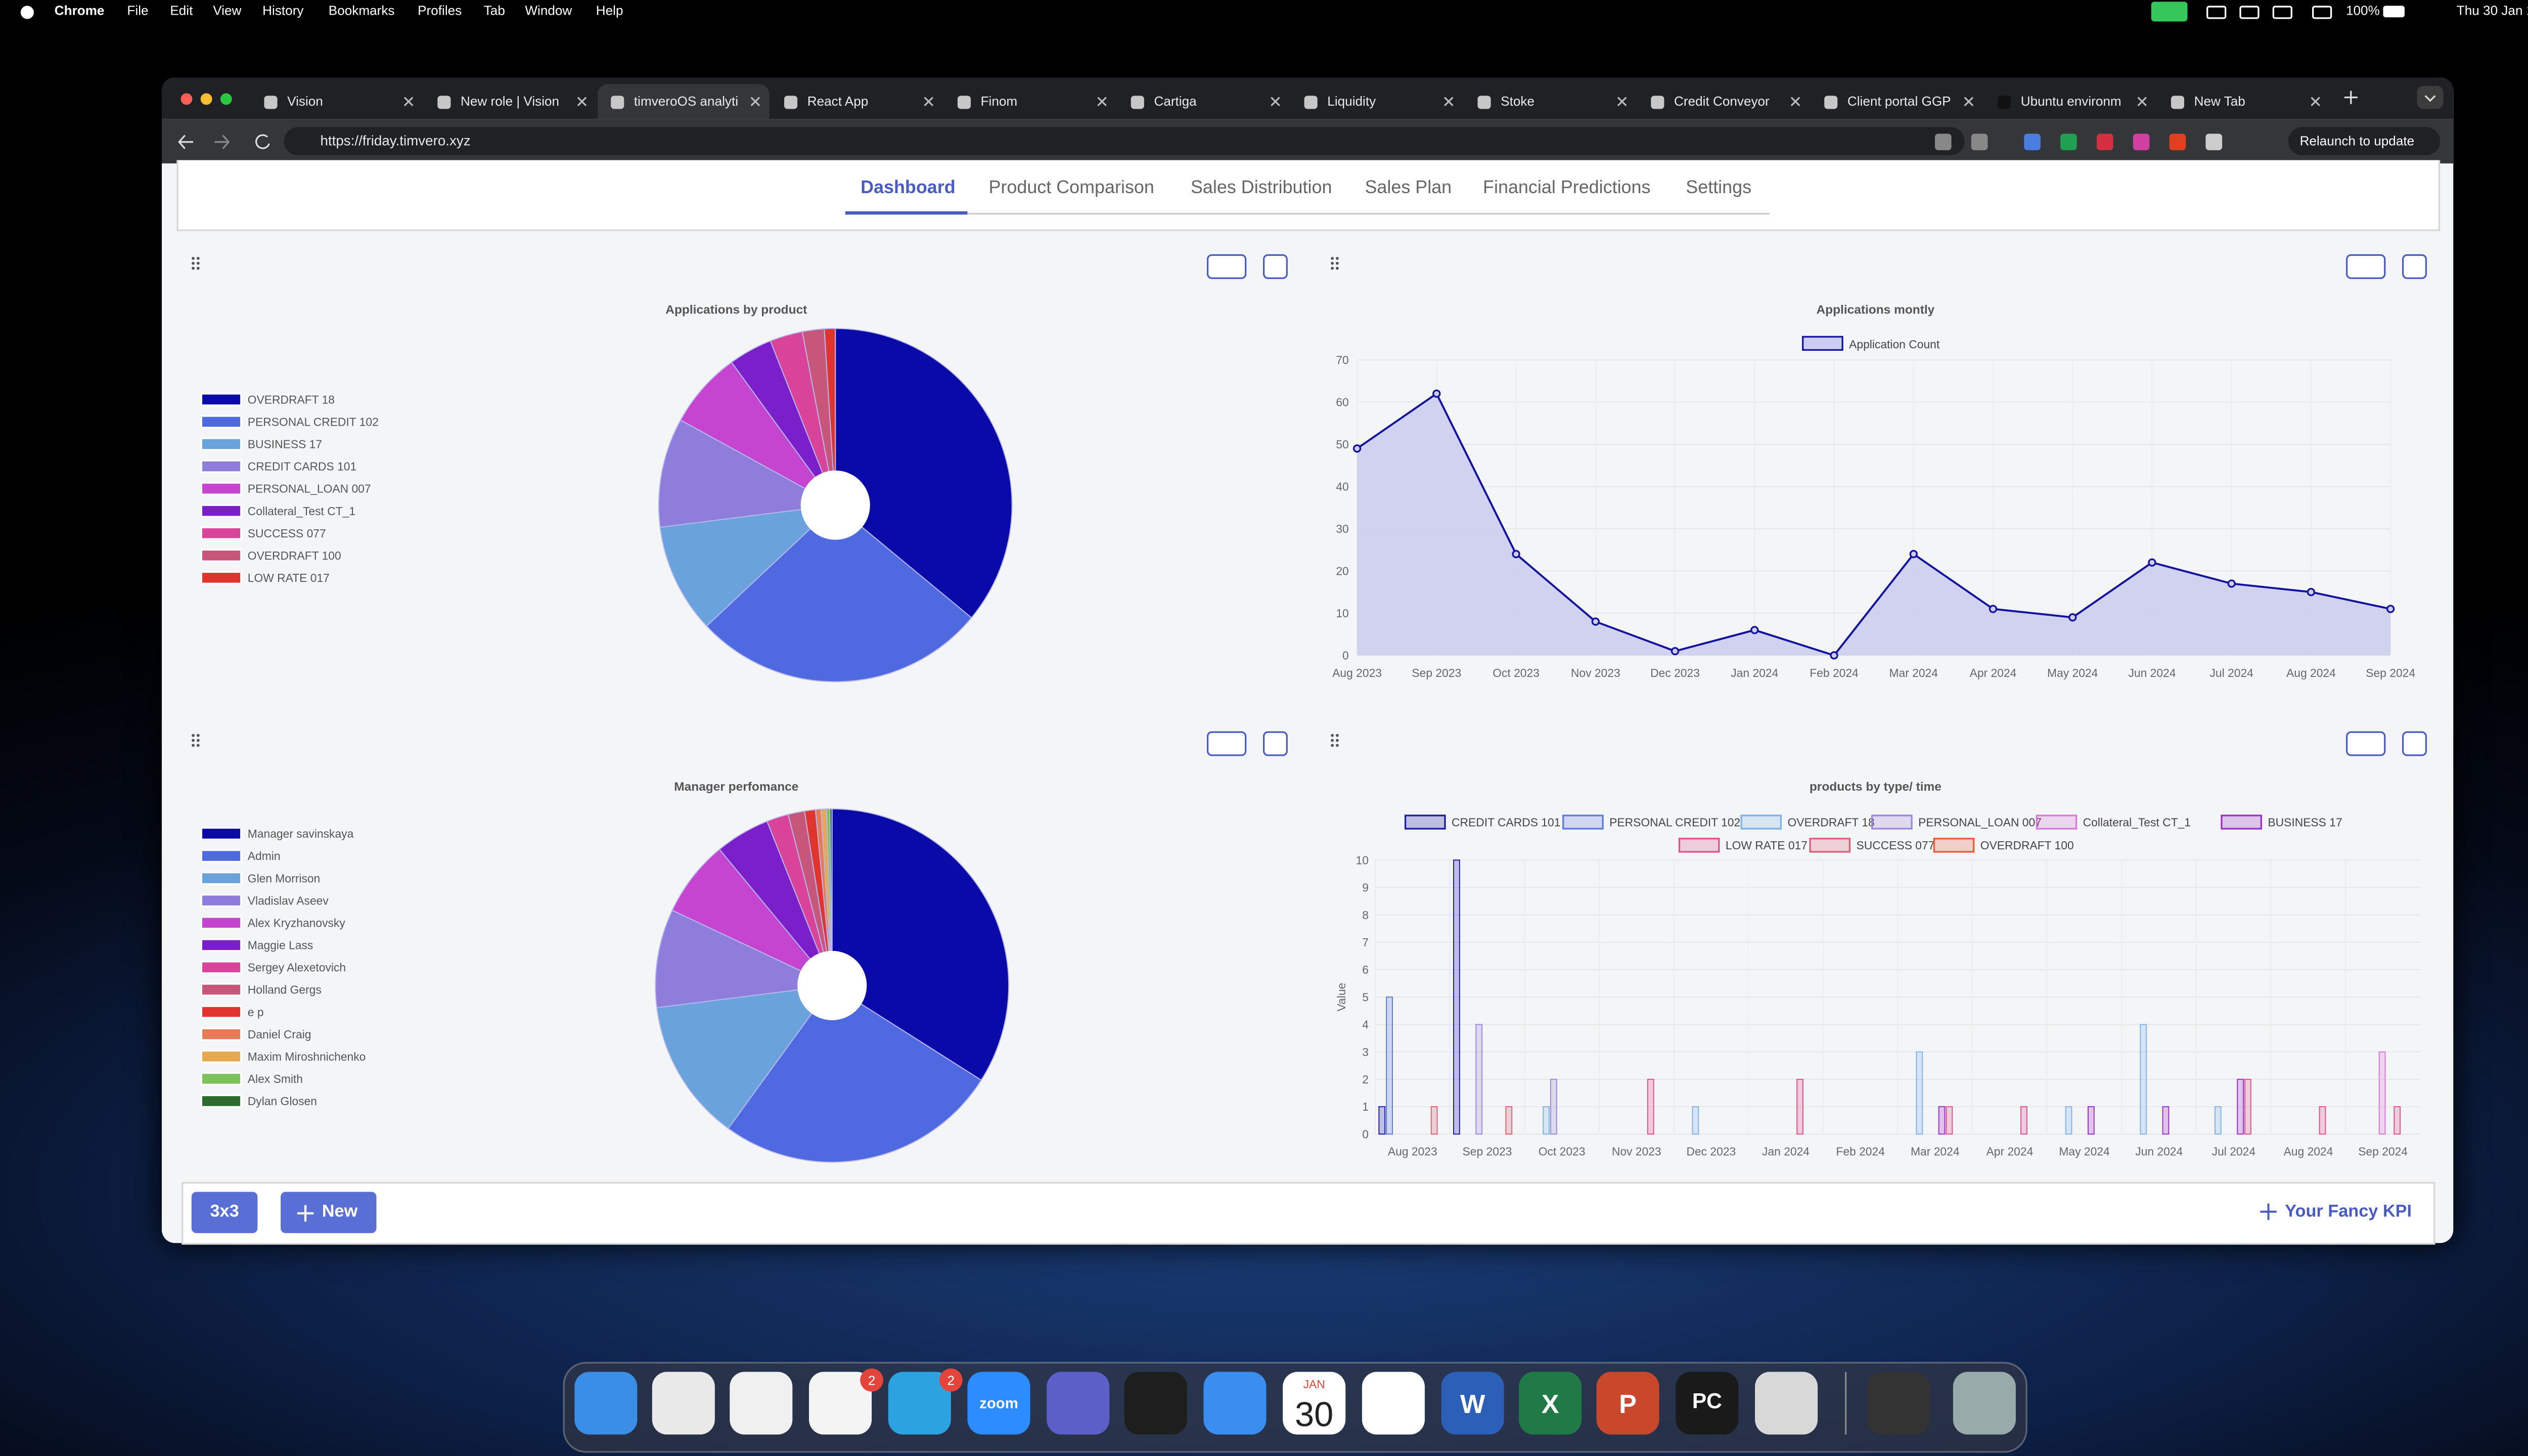 This screenshot has height=1456, width=2528. What do you see at coordinates (2365, 141) in the screenshot?
I see `relaunch-button: Relaunch to update` at bounding box center [2365, 141].